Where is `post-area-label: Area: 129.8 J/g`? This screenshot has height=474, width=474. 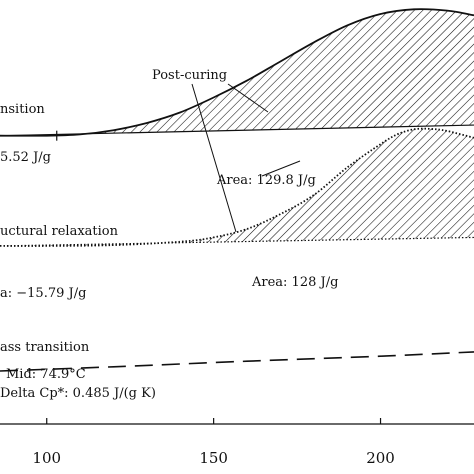 post-area-label: Area: 129.8 J/g is located at coordinates (266, 180).